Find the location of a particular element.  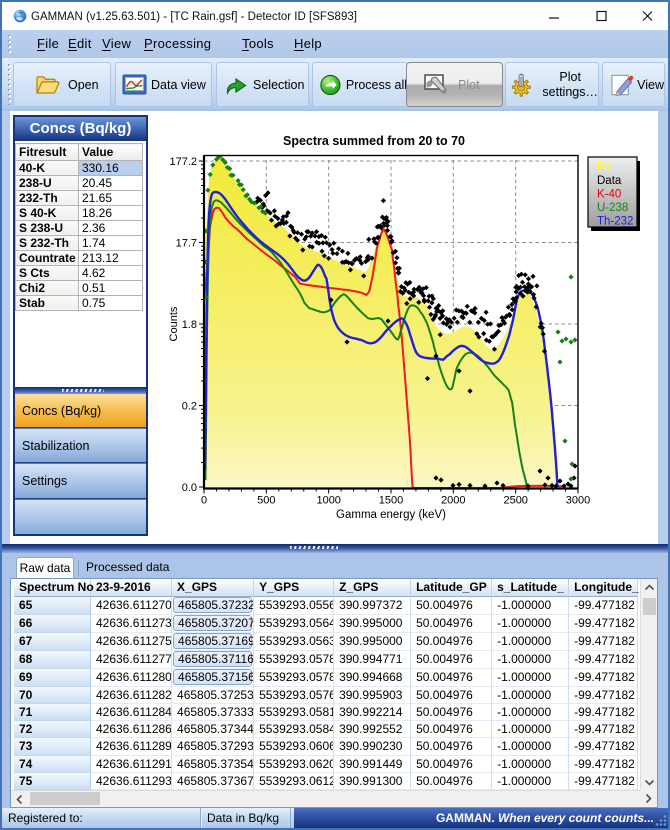

svg-text: 500 is located at coordinates (266, 501).